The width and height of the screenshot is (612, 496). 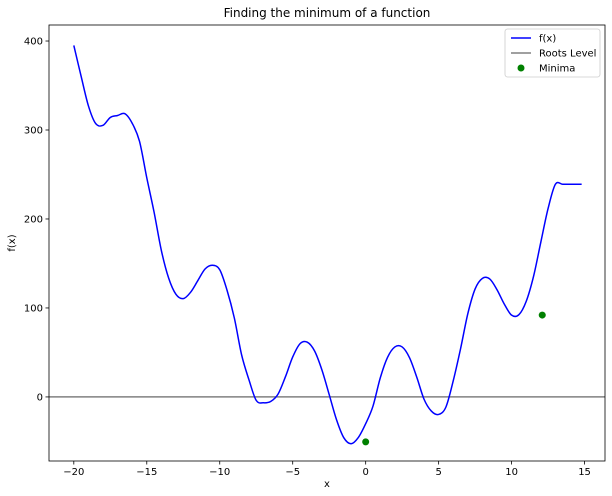 I want to click on x-tick-label: 5, so click(x=438, y=472).